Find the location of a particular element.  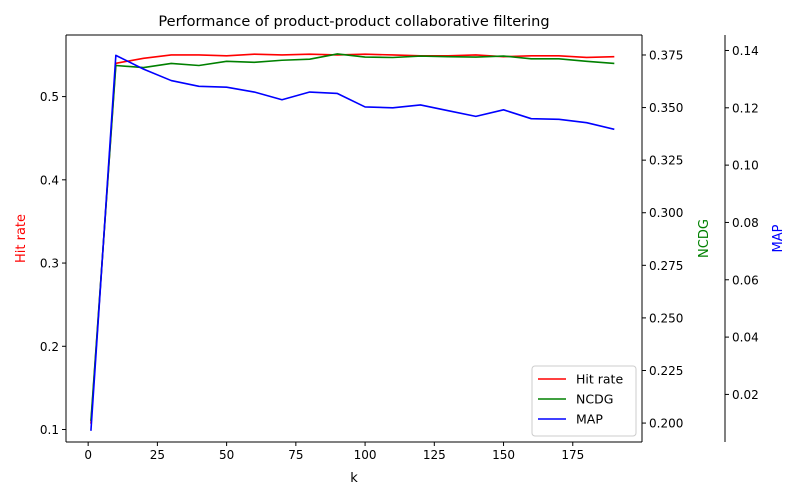

hit-axis-label: Hit rate is located at coordinates (21, 238).